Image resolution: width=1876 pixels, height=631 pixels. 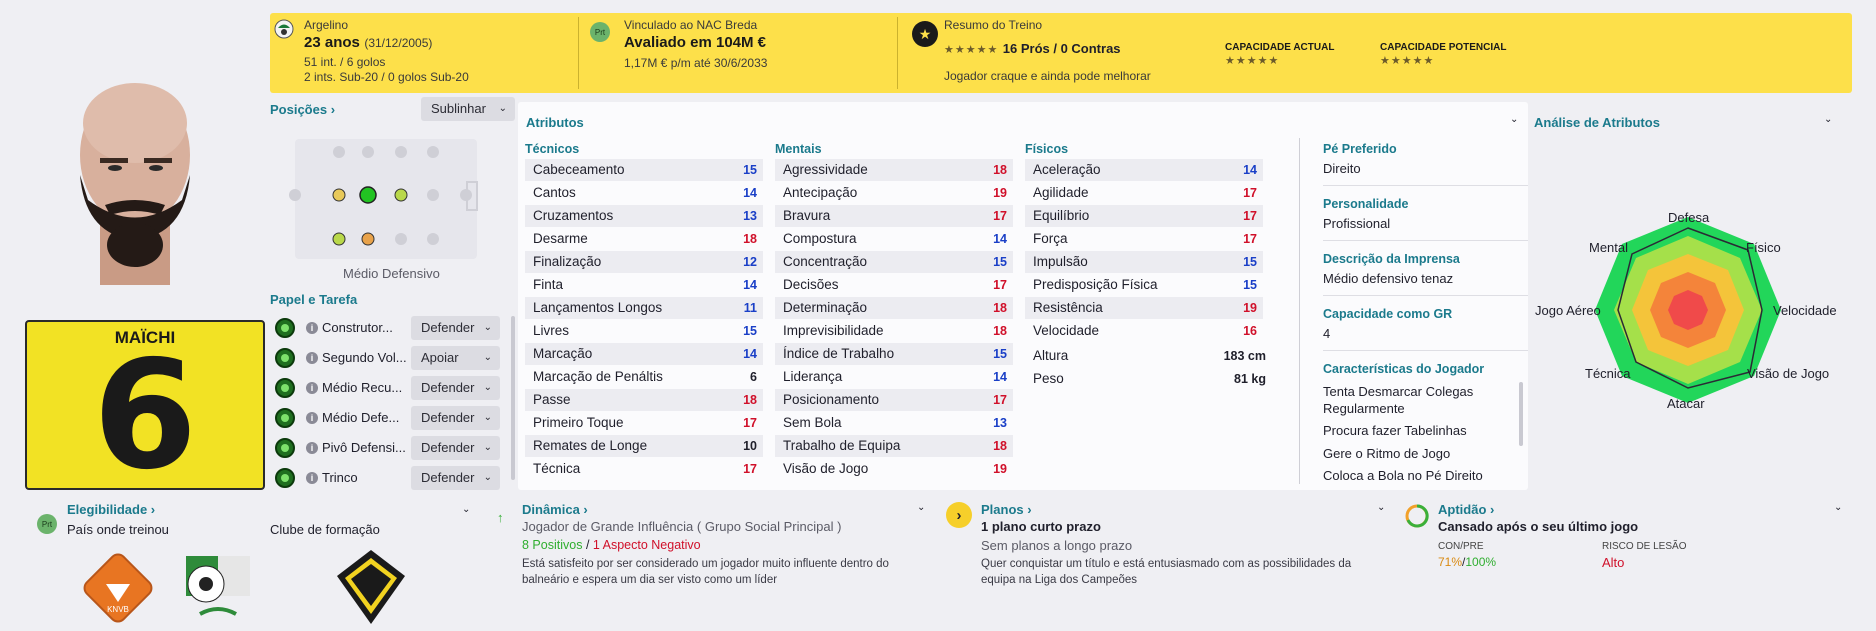 What do you see at coordinates (1481, 562) in the screenshot?
I see `sharpness-value: 100%` at bounding box center [1481, 562].